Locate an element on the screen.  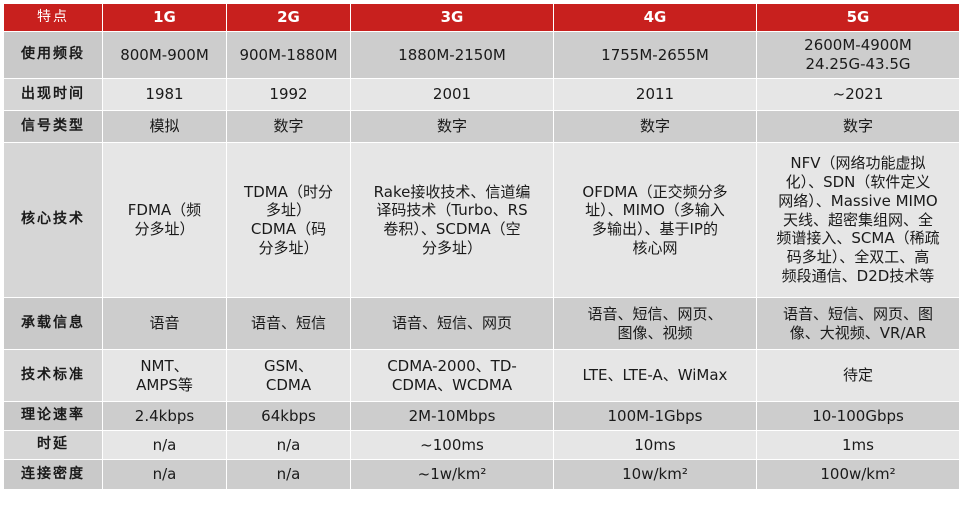
cell-text: 10ms is located at coordinates (655, 444).